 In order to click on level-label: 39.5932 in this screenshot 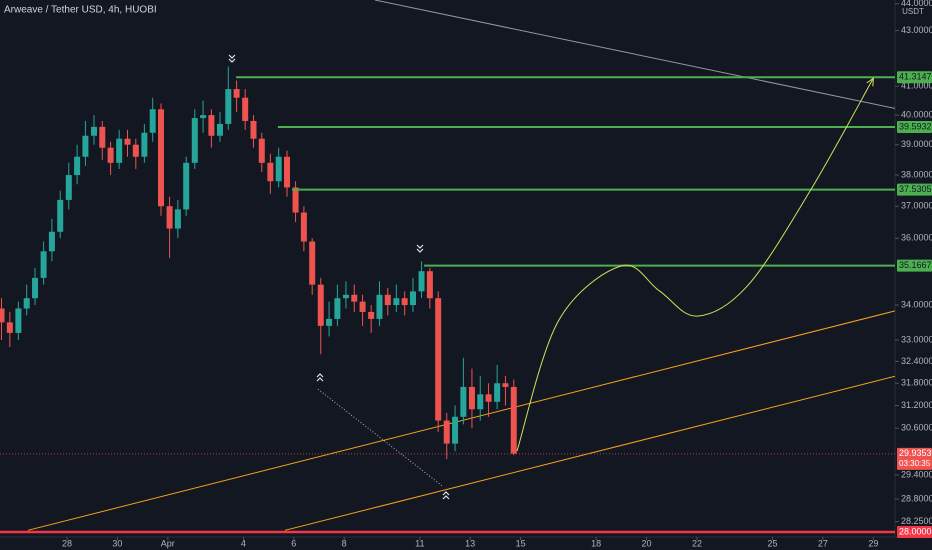, I will do `click(915, 126)`.